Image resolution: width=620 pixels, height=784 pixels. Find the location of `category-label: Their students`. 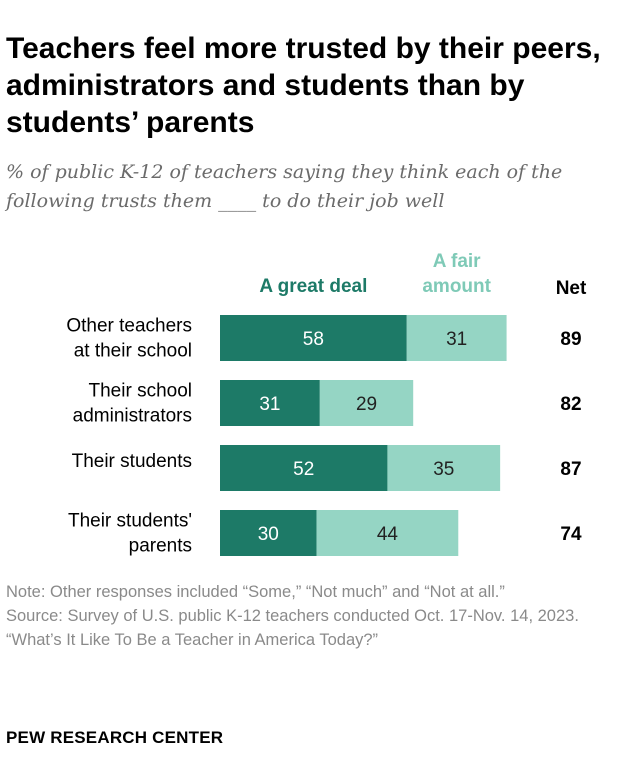

category-label: Their students is located at coordinates (132, 461).